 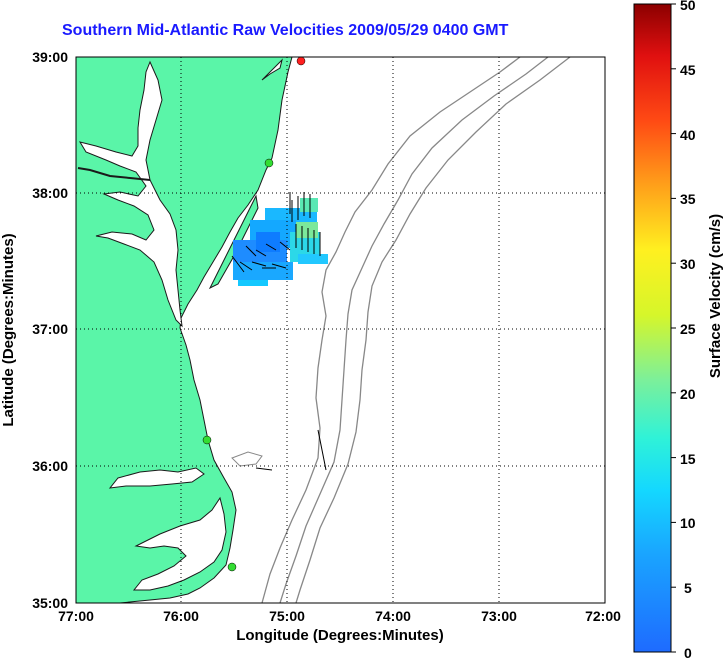 What do you see at coordinates (181, 616) in the screenshot?
I see `x-tick-label: 76:00` at bounding box center [181, 616].